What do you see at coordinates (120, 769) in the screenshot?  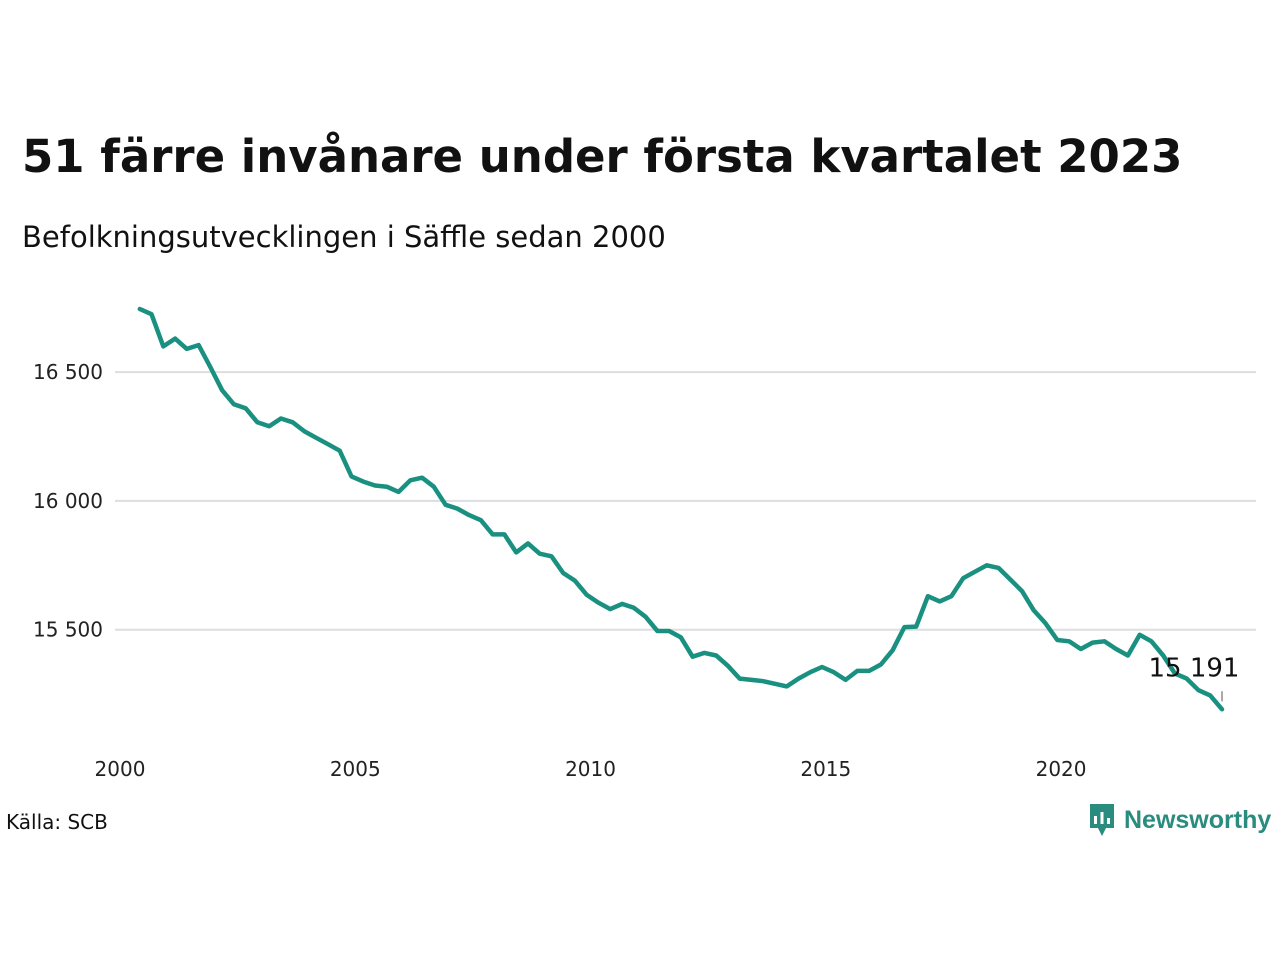 I see `x-tick-label: 2000` at bounding box center [120, 769].